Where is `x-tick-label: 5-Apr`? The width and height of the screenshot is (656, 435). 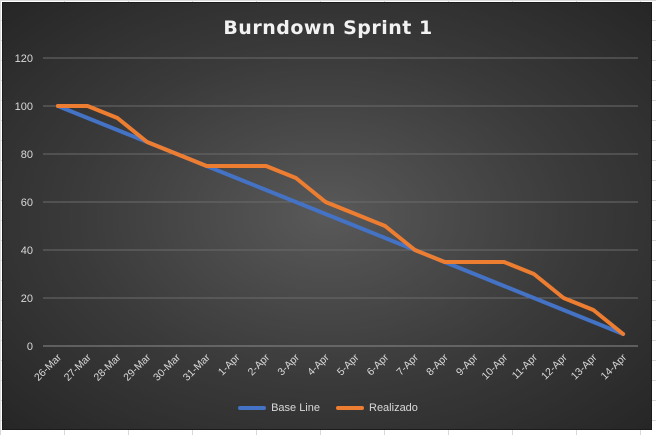
x-tick-label: 5-Apr is located at coordinates (348, 364).